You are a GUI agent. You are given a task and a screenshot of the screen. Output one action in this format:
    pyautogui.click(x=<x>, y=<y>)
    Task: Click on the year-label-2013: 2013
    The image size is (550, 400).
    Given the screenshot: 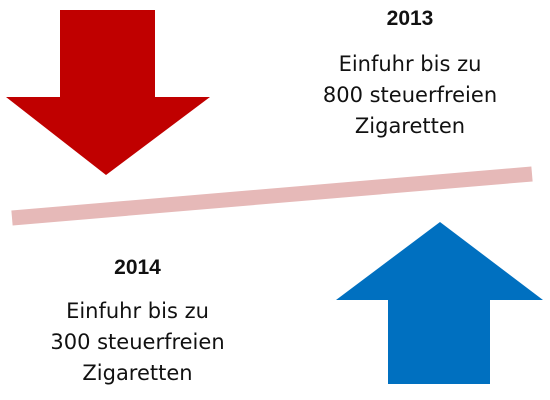 What is the action you would take?
    pyautogui.click(x=410, y=18)
    